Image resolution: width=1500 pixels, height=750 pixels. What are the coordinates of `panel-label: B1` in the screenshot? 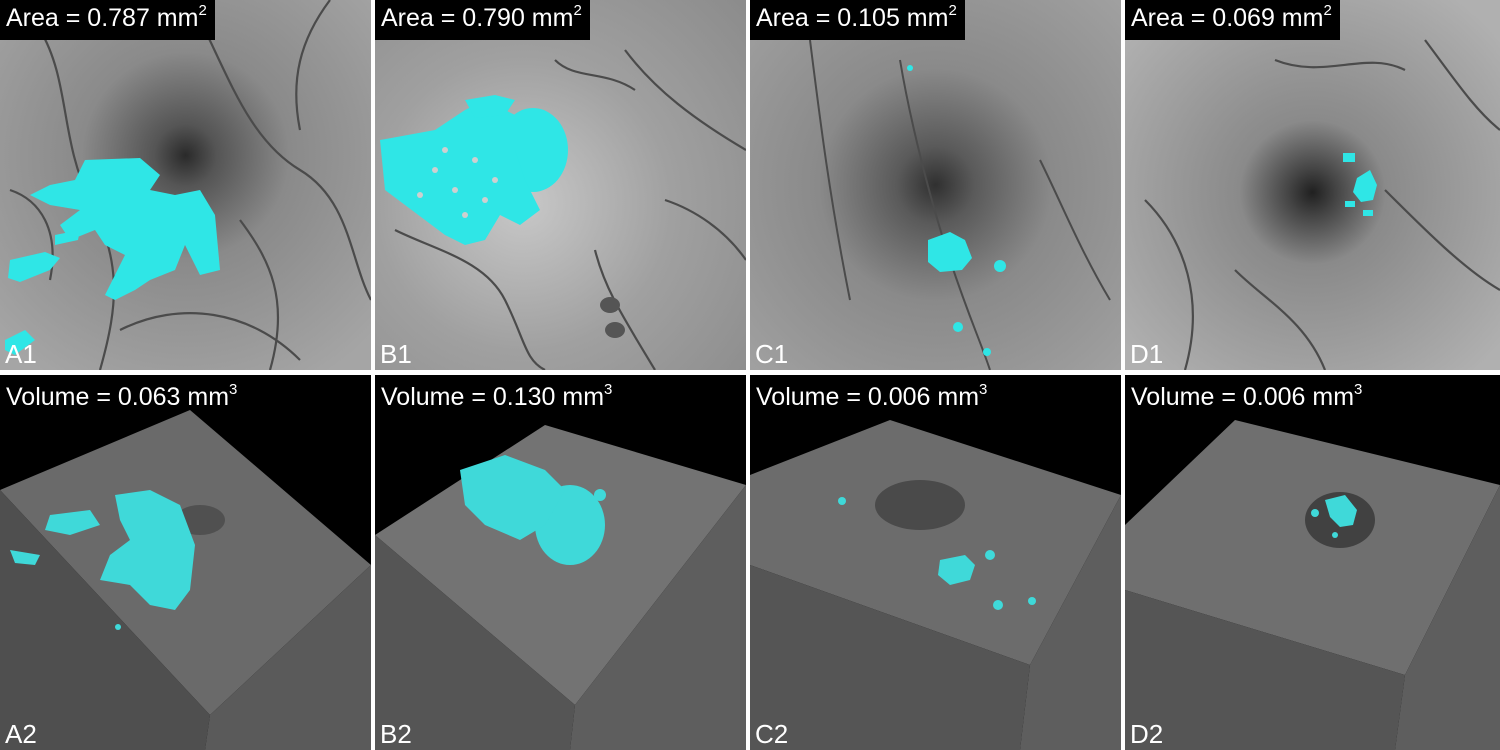 It's located at (396, 354).